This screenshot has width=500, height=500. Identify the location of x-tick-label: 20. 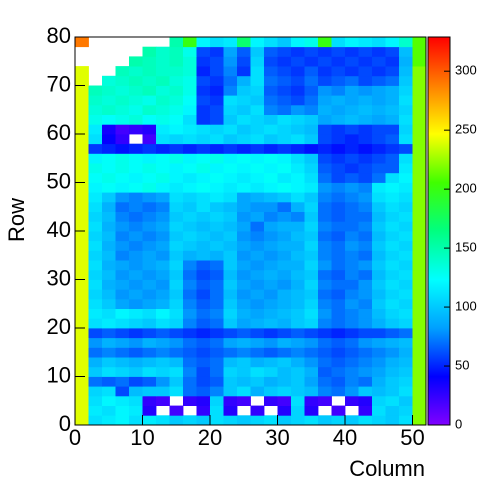
(210, 437).